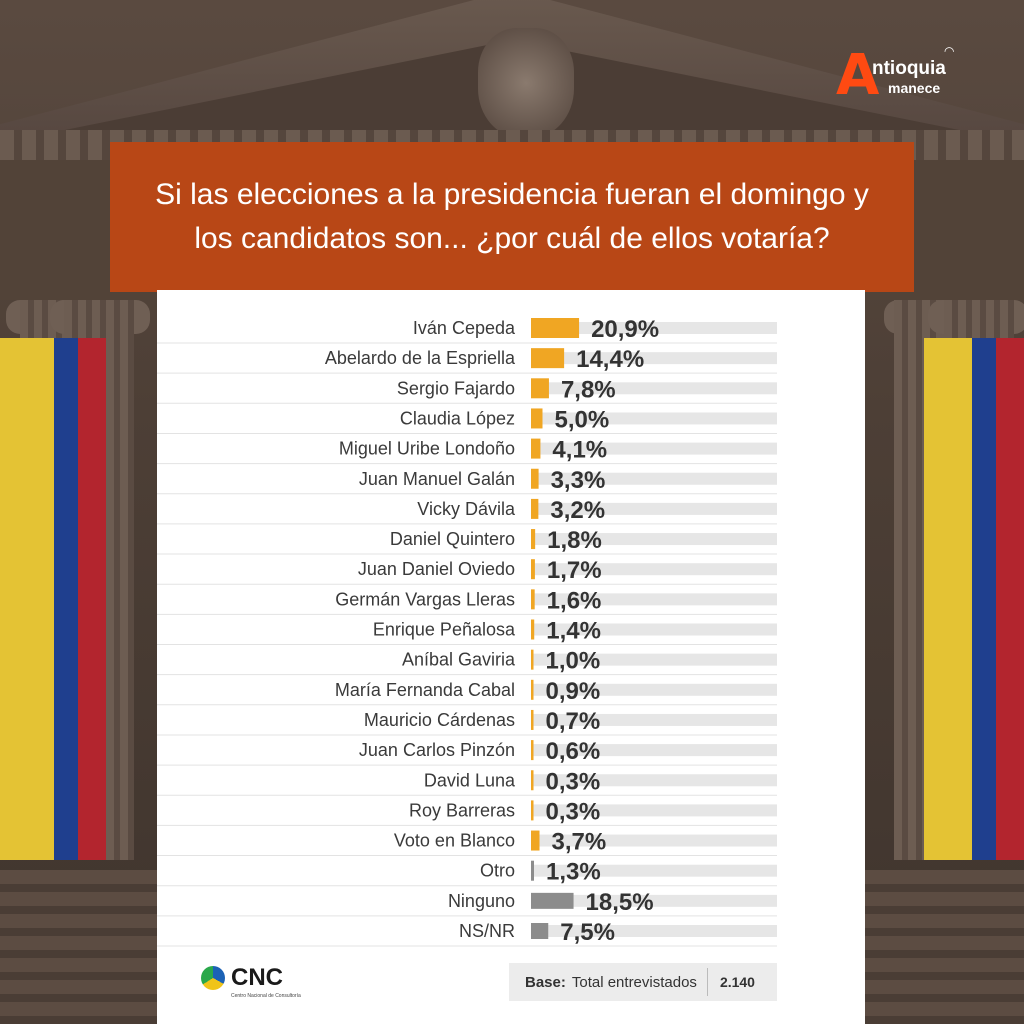  What do you see at coordinates (526, 83) in the screenshot?
I see `coat-of-arms-relief` at bounding box center [526, 83].